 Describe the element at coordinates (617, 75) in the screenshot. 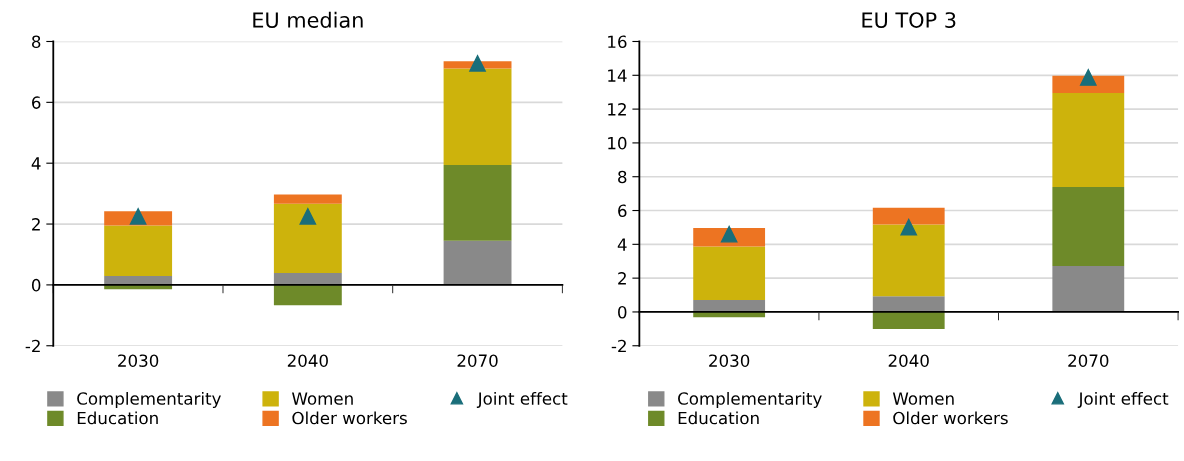

I see `y-tick-label: 14` at that location.